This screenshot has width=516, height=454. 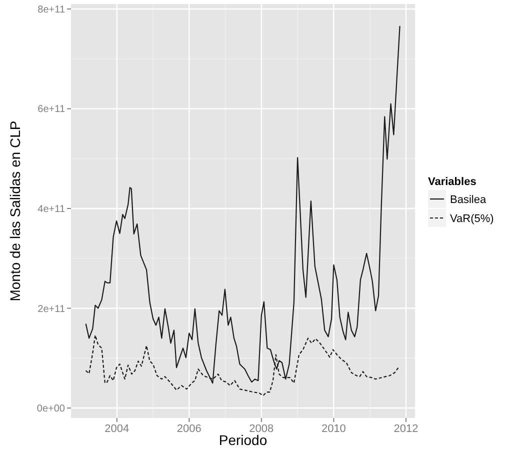 What do you see at coordinates (406, 429) in the screenshot?
I see `x-tick-label: 2012` at bounding box center [406, 429].